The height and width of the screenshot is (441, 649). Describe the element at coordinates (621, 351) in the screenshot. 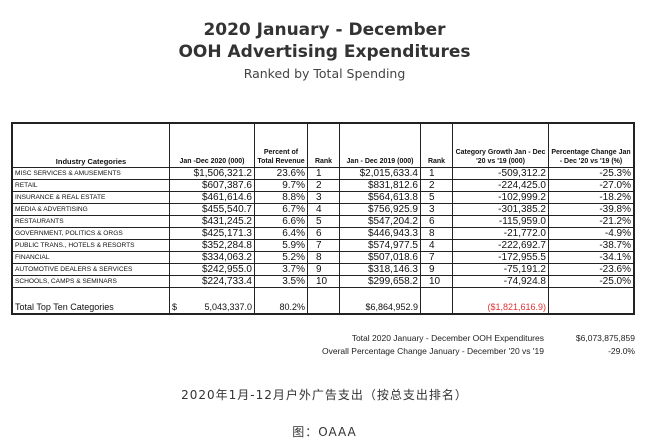

I see `summary-change-value: -29.0%` at that location.